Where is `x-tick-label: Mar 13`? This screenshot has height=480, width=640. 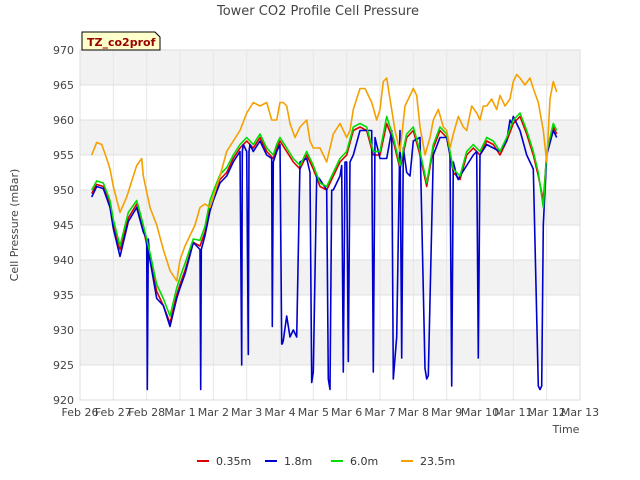 x-tick-label: Mar 13 is located at coordinates (580, 412).